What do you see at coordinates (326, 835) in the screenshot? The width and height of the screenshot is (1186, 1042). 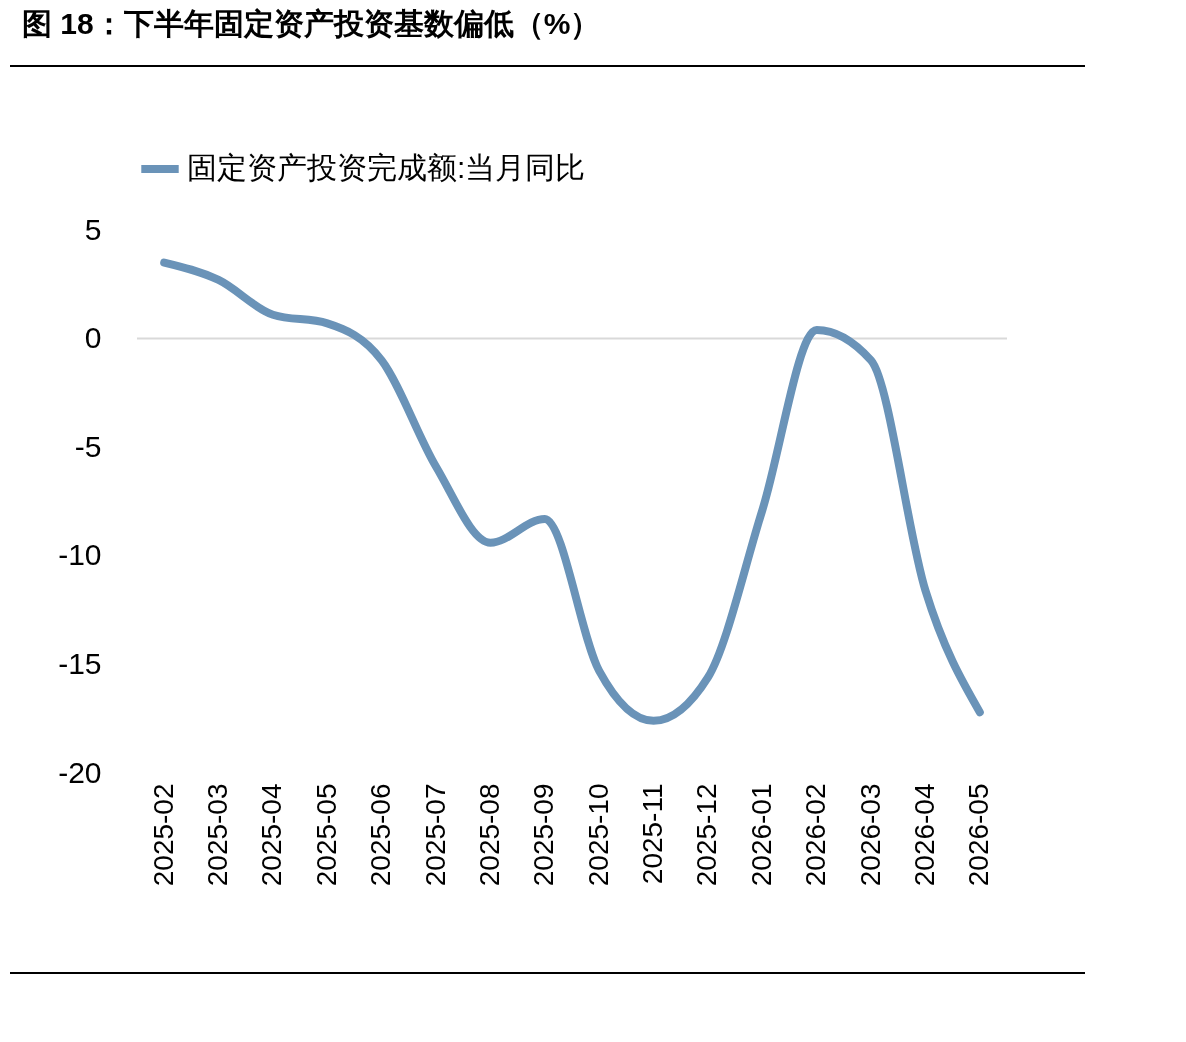 I see `x-tick-label: 2025-05` at bounding box center [326, 835].